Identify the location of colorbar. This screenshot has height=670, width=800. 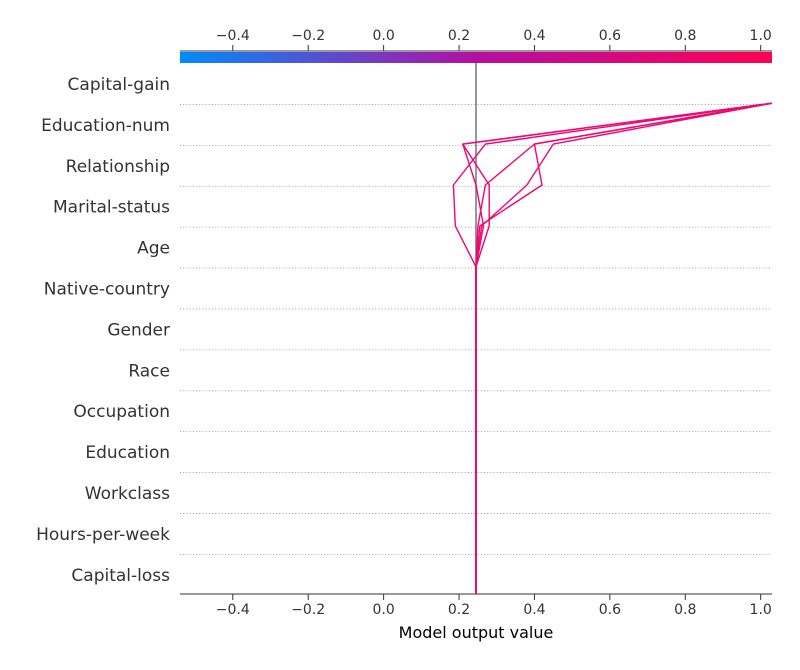
(476, 57).